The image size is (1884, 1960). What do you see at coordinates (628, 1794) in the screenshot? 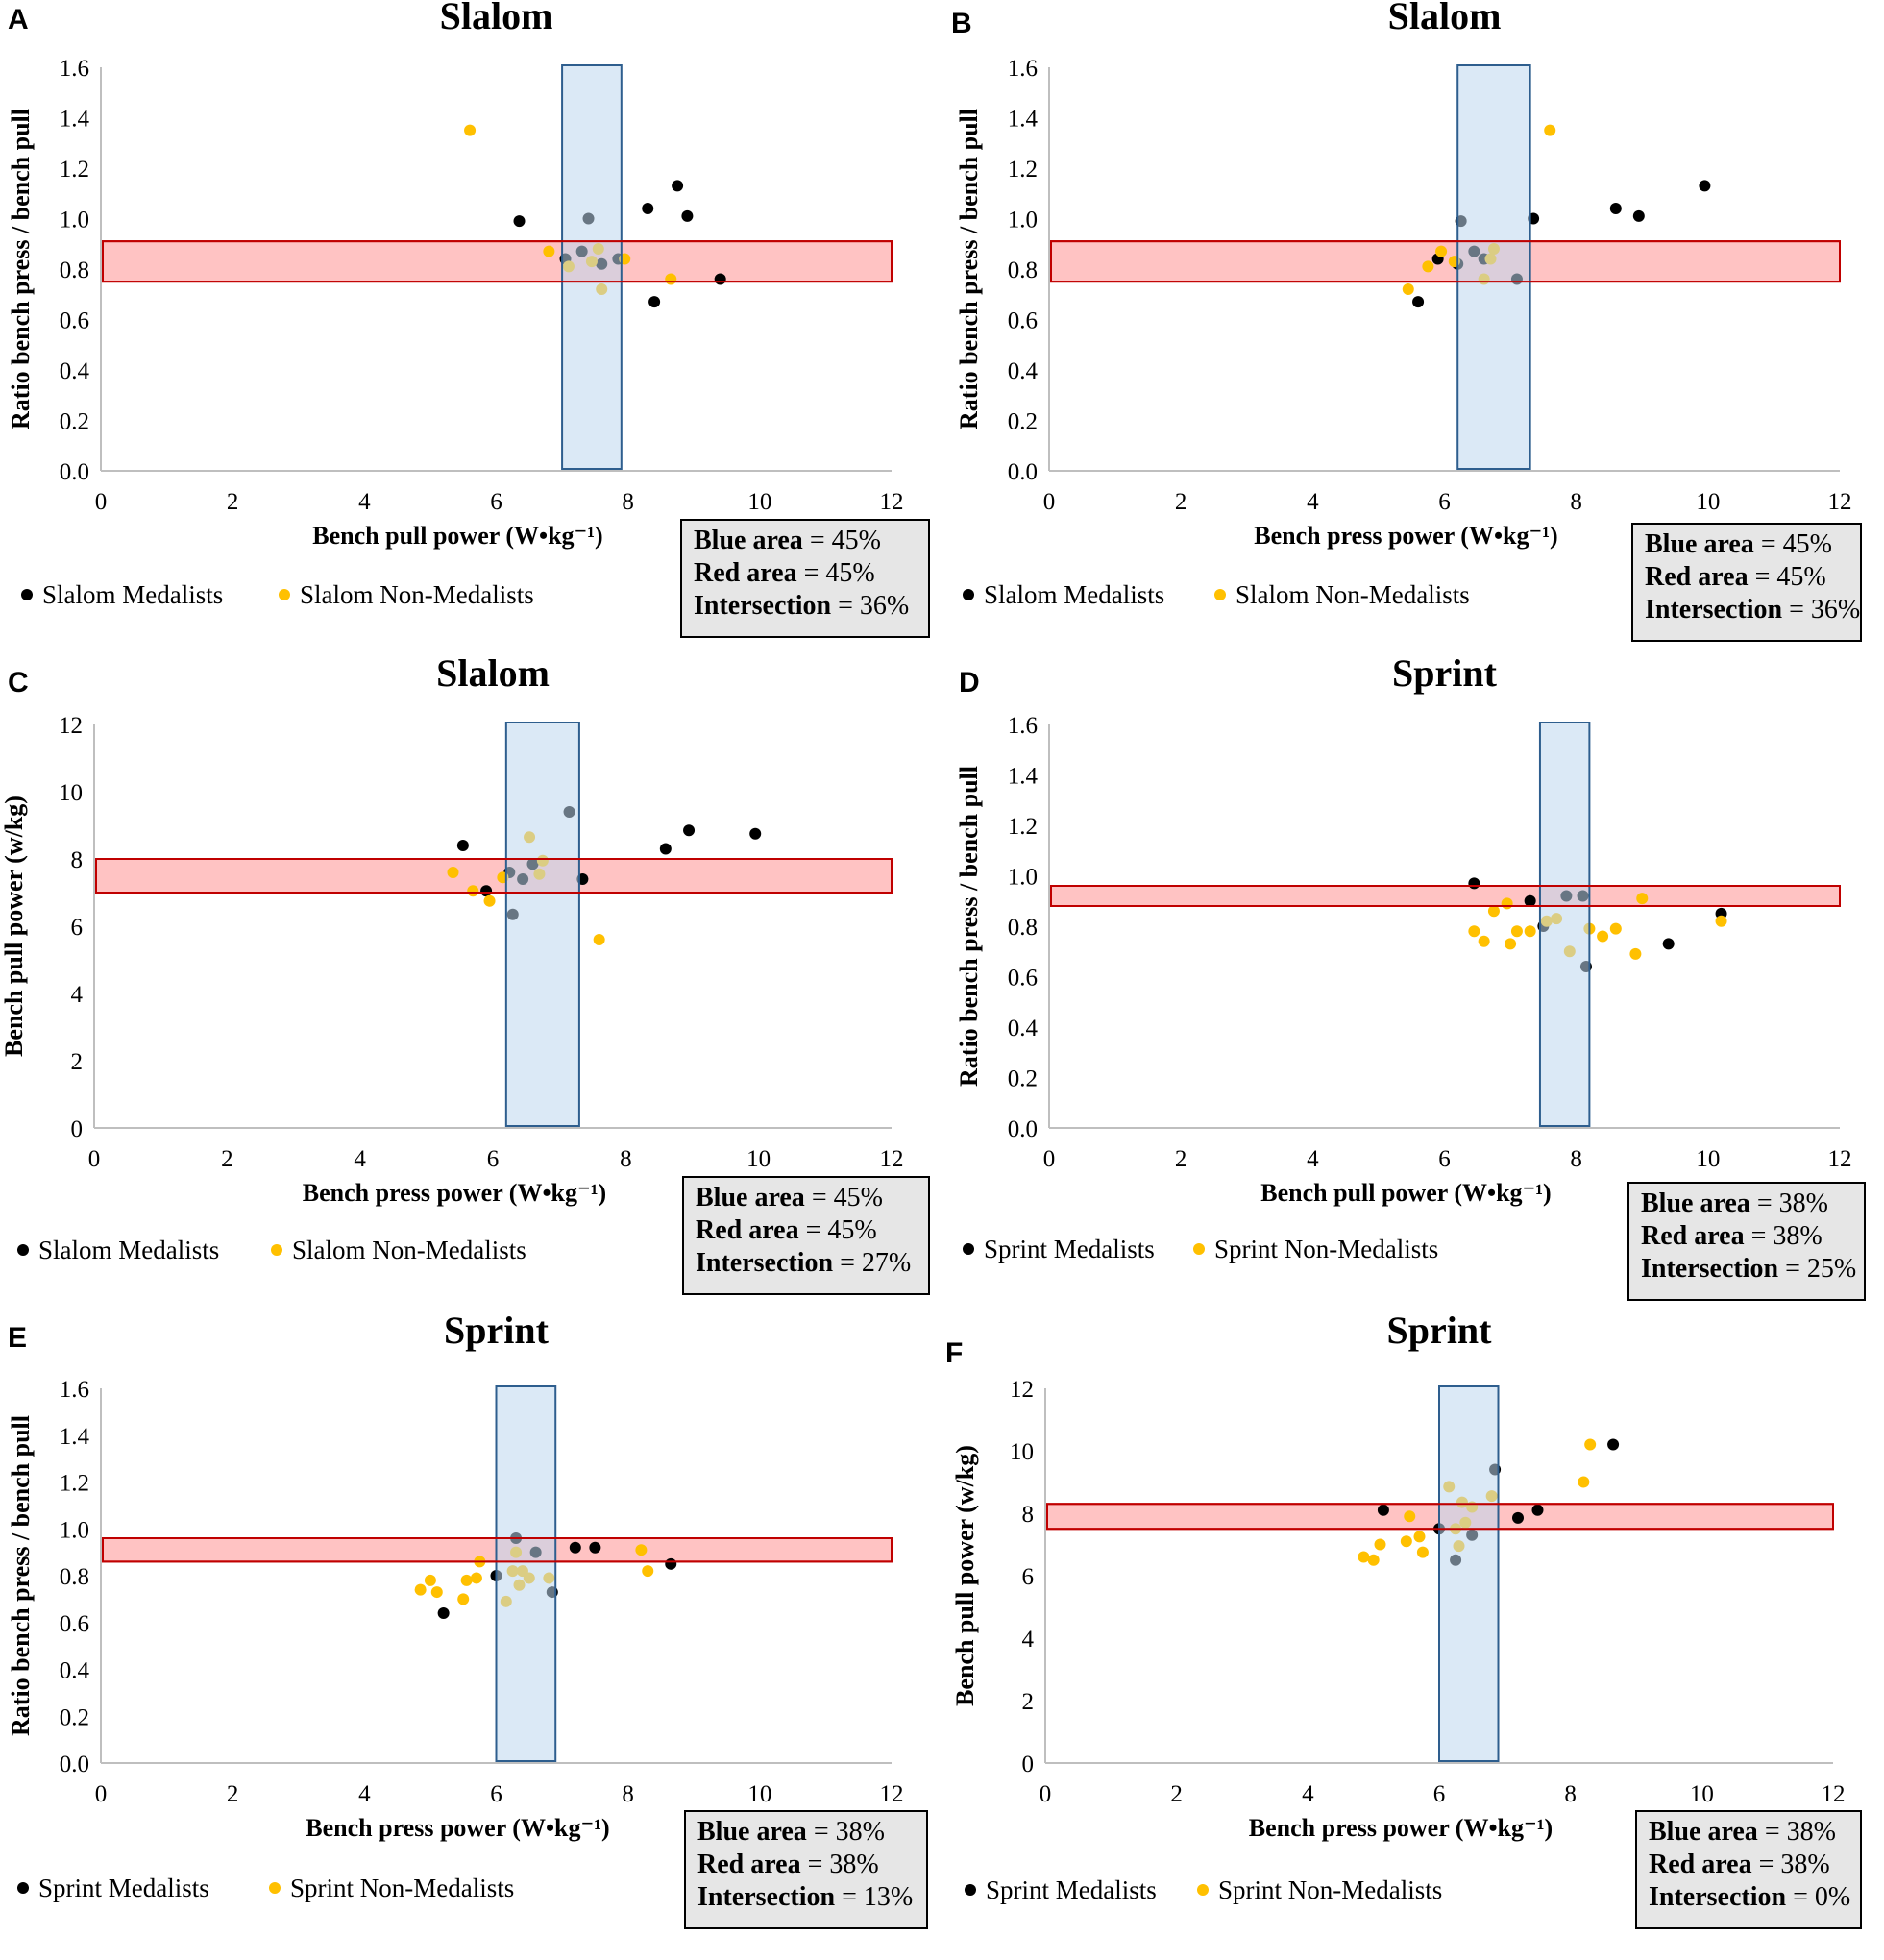
I see `x-tick-label: 8` at bounding box center [628, 1794].